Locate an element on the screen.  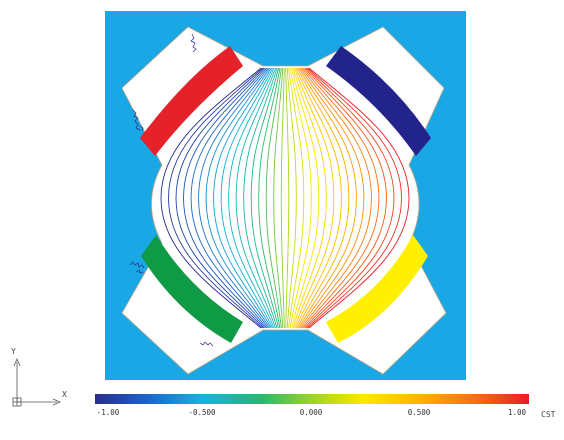
coil-top-left is located at coordinates (191, 101).